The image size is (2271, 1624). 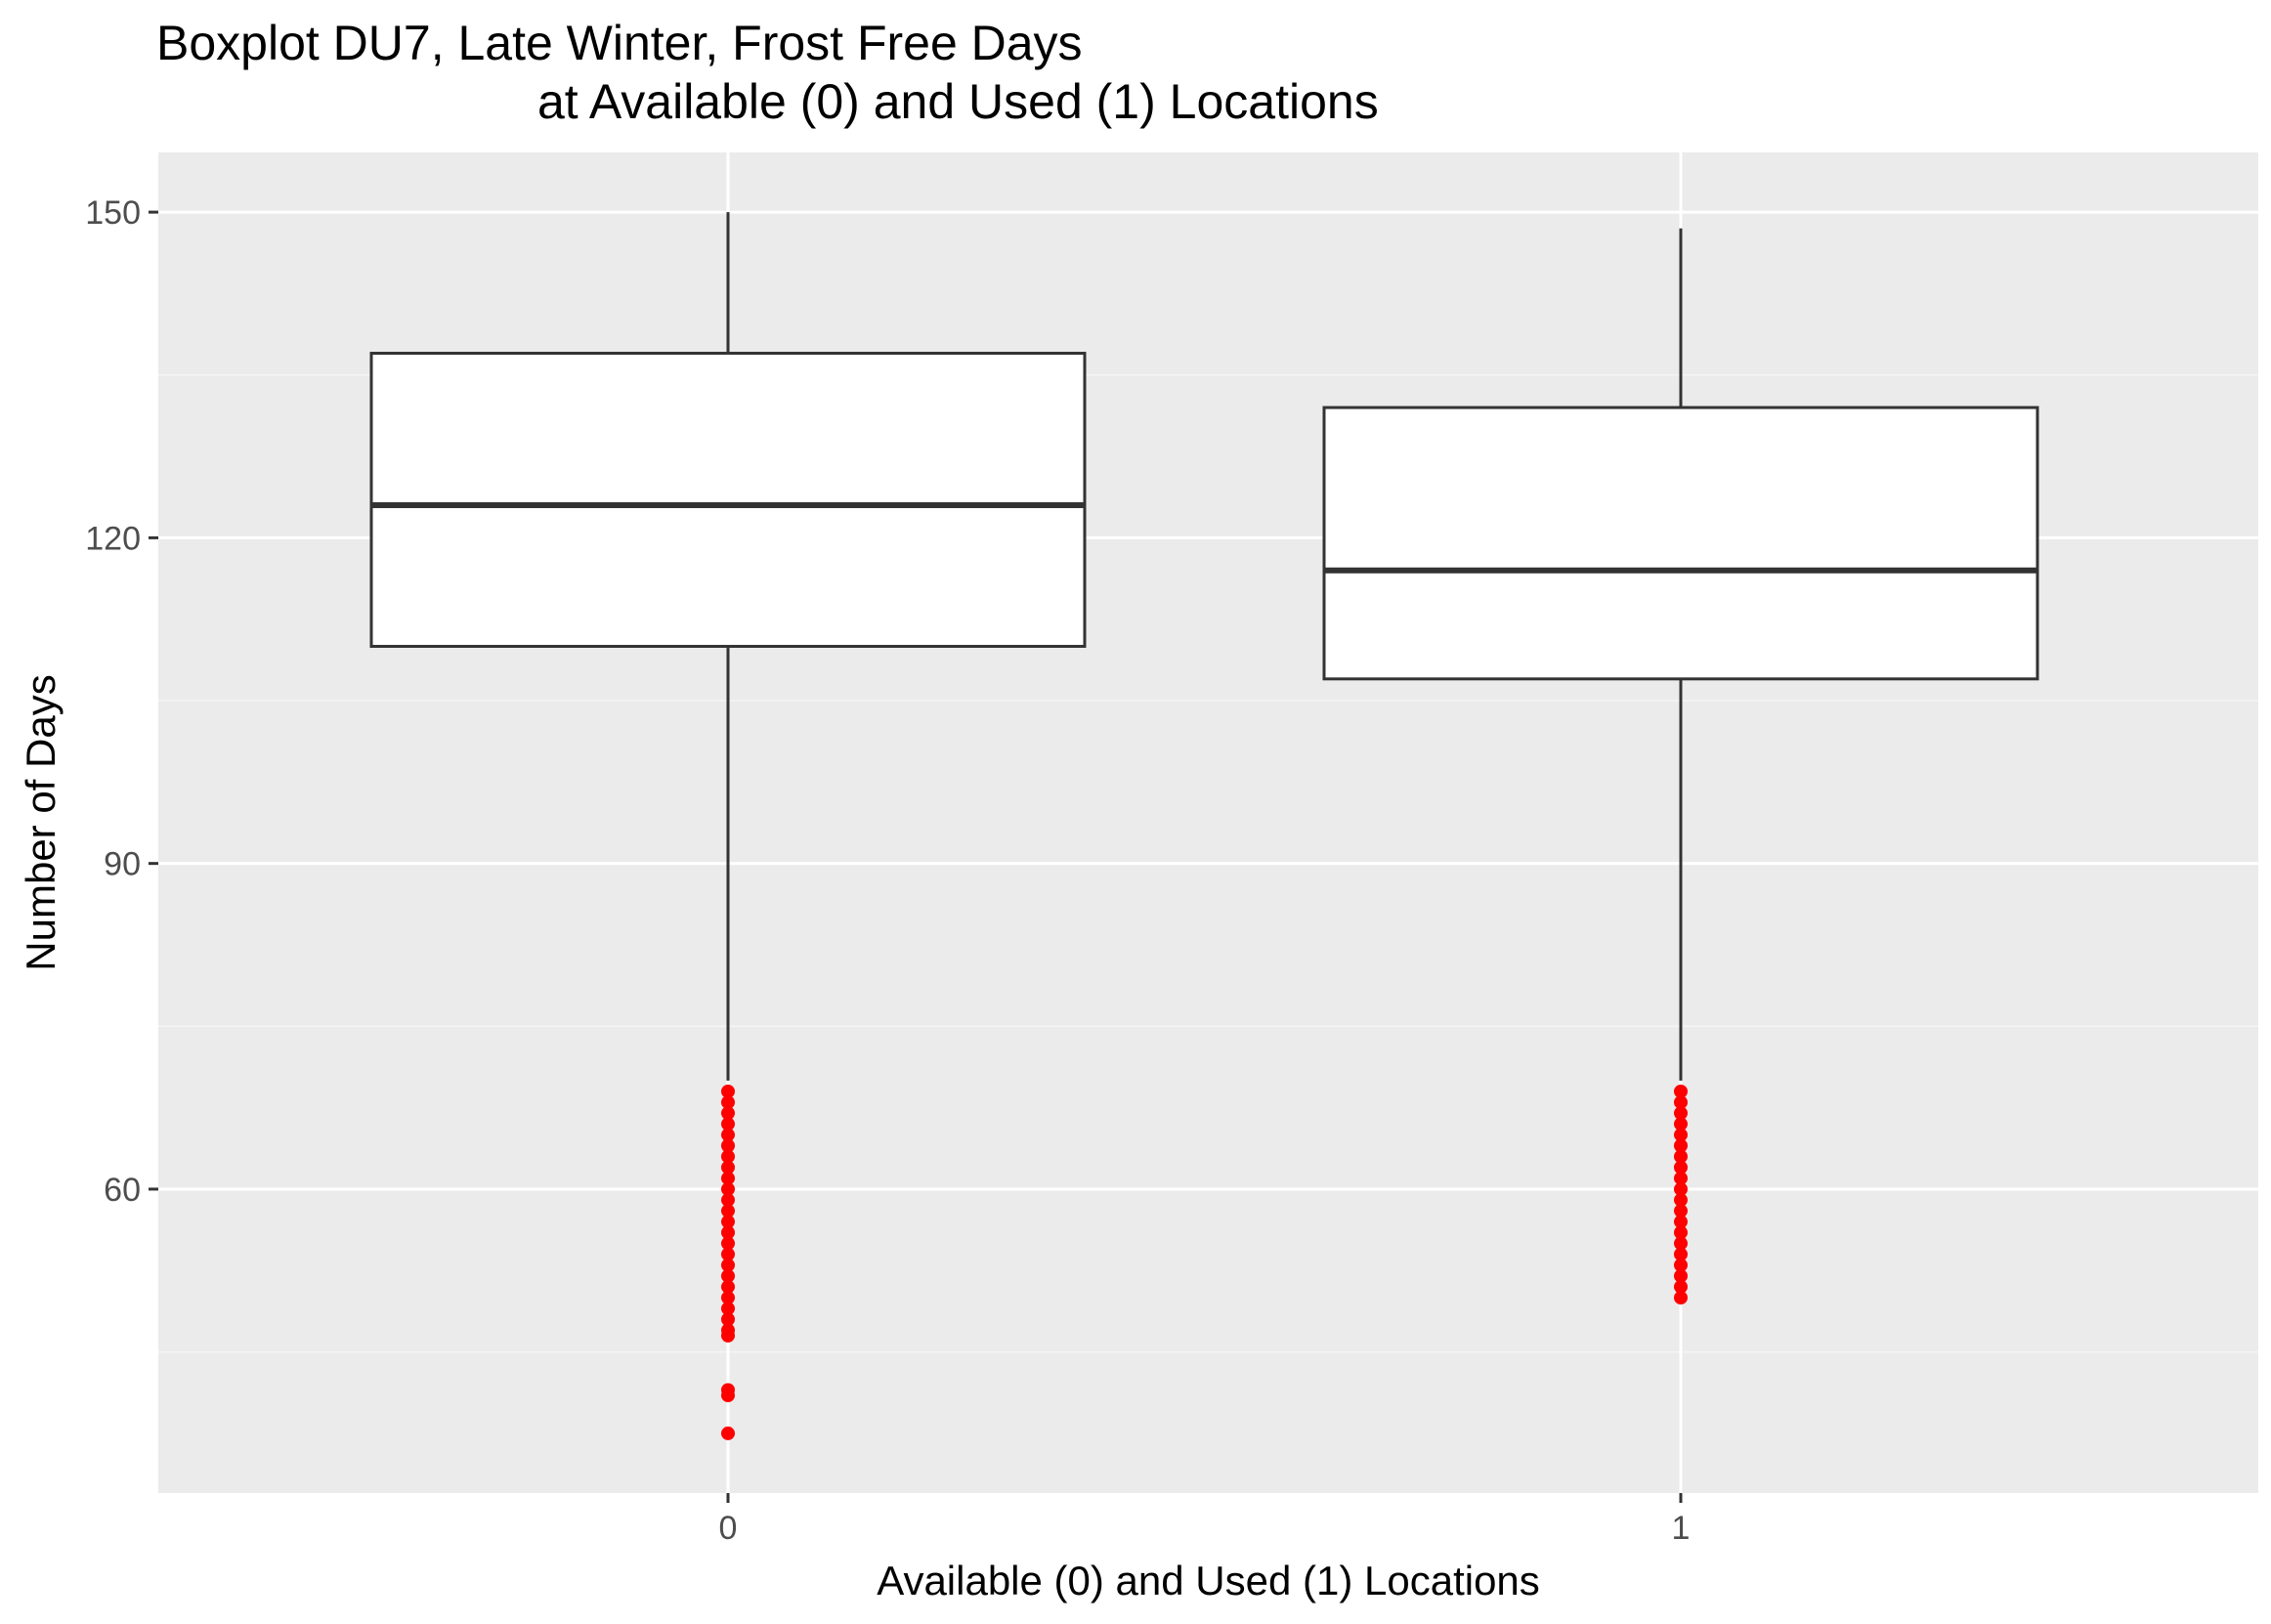 I want to click on y-tick-label: 60, so click(x=122, y=1190).